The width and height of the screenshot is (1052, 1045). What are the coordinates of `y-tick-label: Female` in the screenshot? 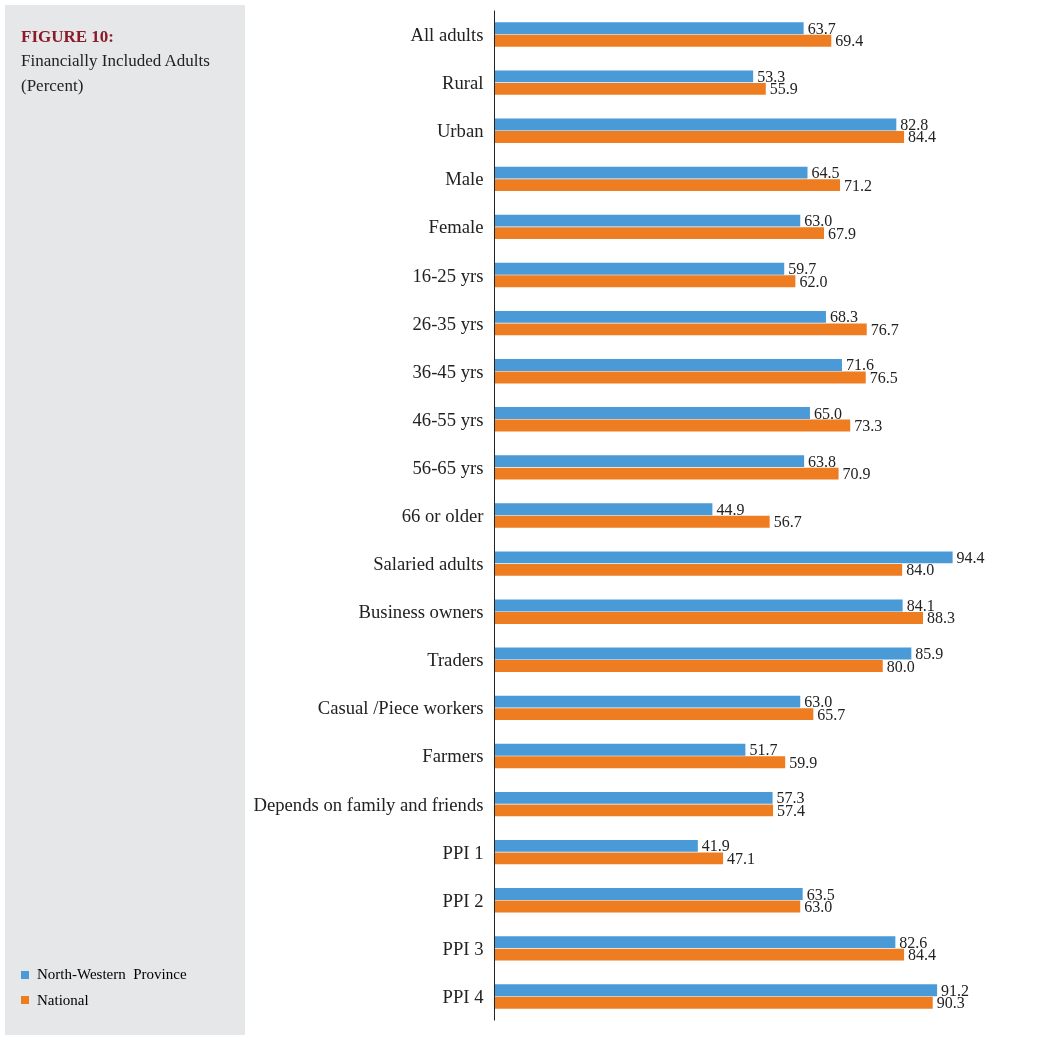 It's located at (456, 227).